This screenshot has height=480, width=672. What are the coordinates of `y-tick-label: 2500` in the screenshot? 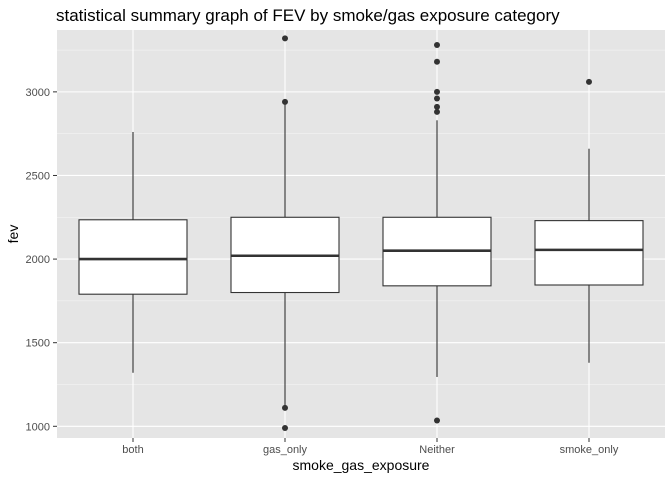 It's located at (38, 176).